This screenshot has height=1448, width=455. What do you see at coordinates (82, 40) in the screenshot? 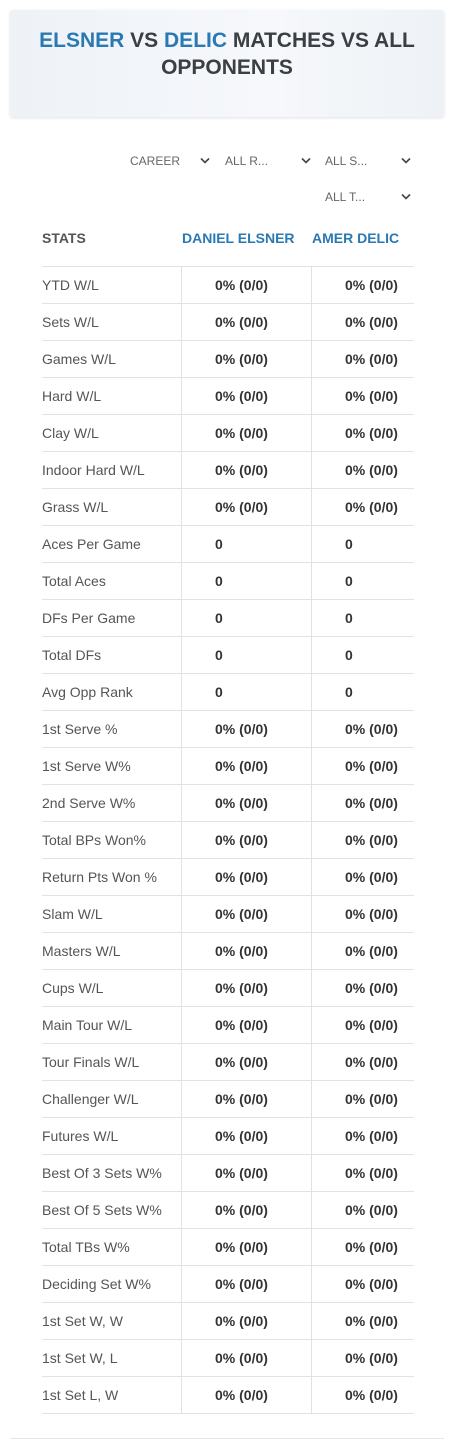
I see `title-player1: ELSNER` at bounding box center [82, 40].